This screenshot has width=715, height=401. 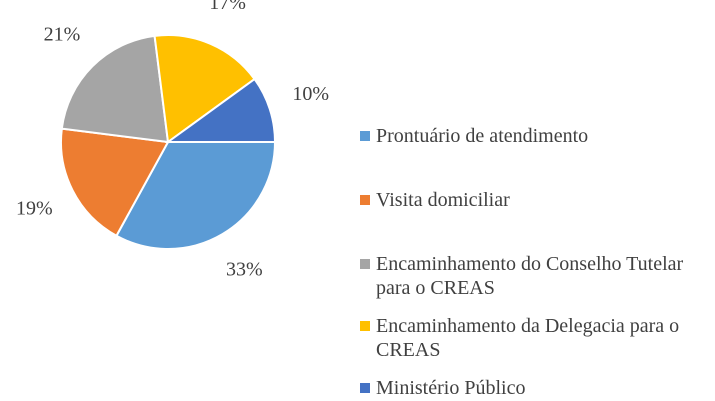 I want to click on legend-item: Prontuário de atendimento, so click(x=535, y=136).